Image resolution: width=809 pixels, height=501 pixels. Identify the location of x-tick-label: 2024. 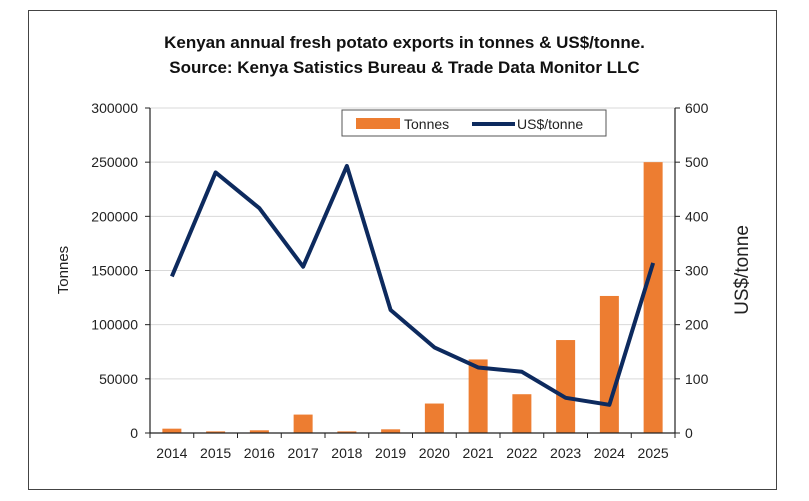
(609, 453).